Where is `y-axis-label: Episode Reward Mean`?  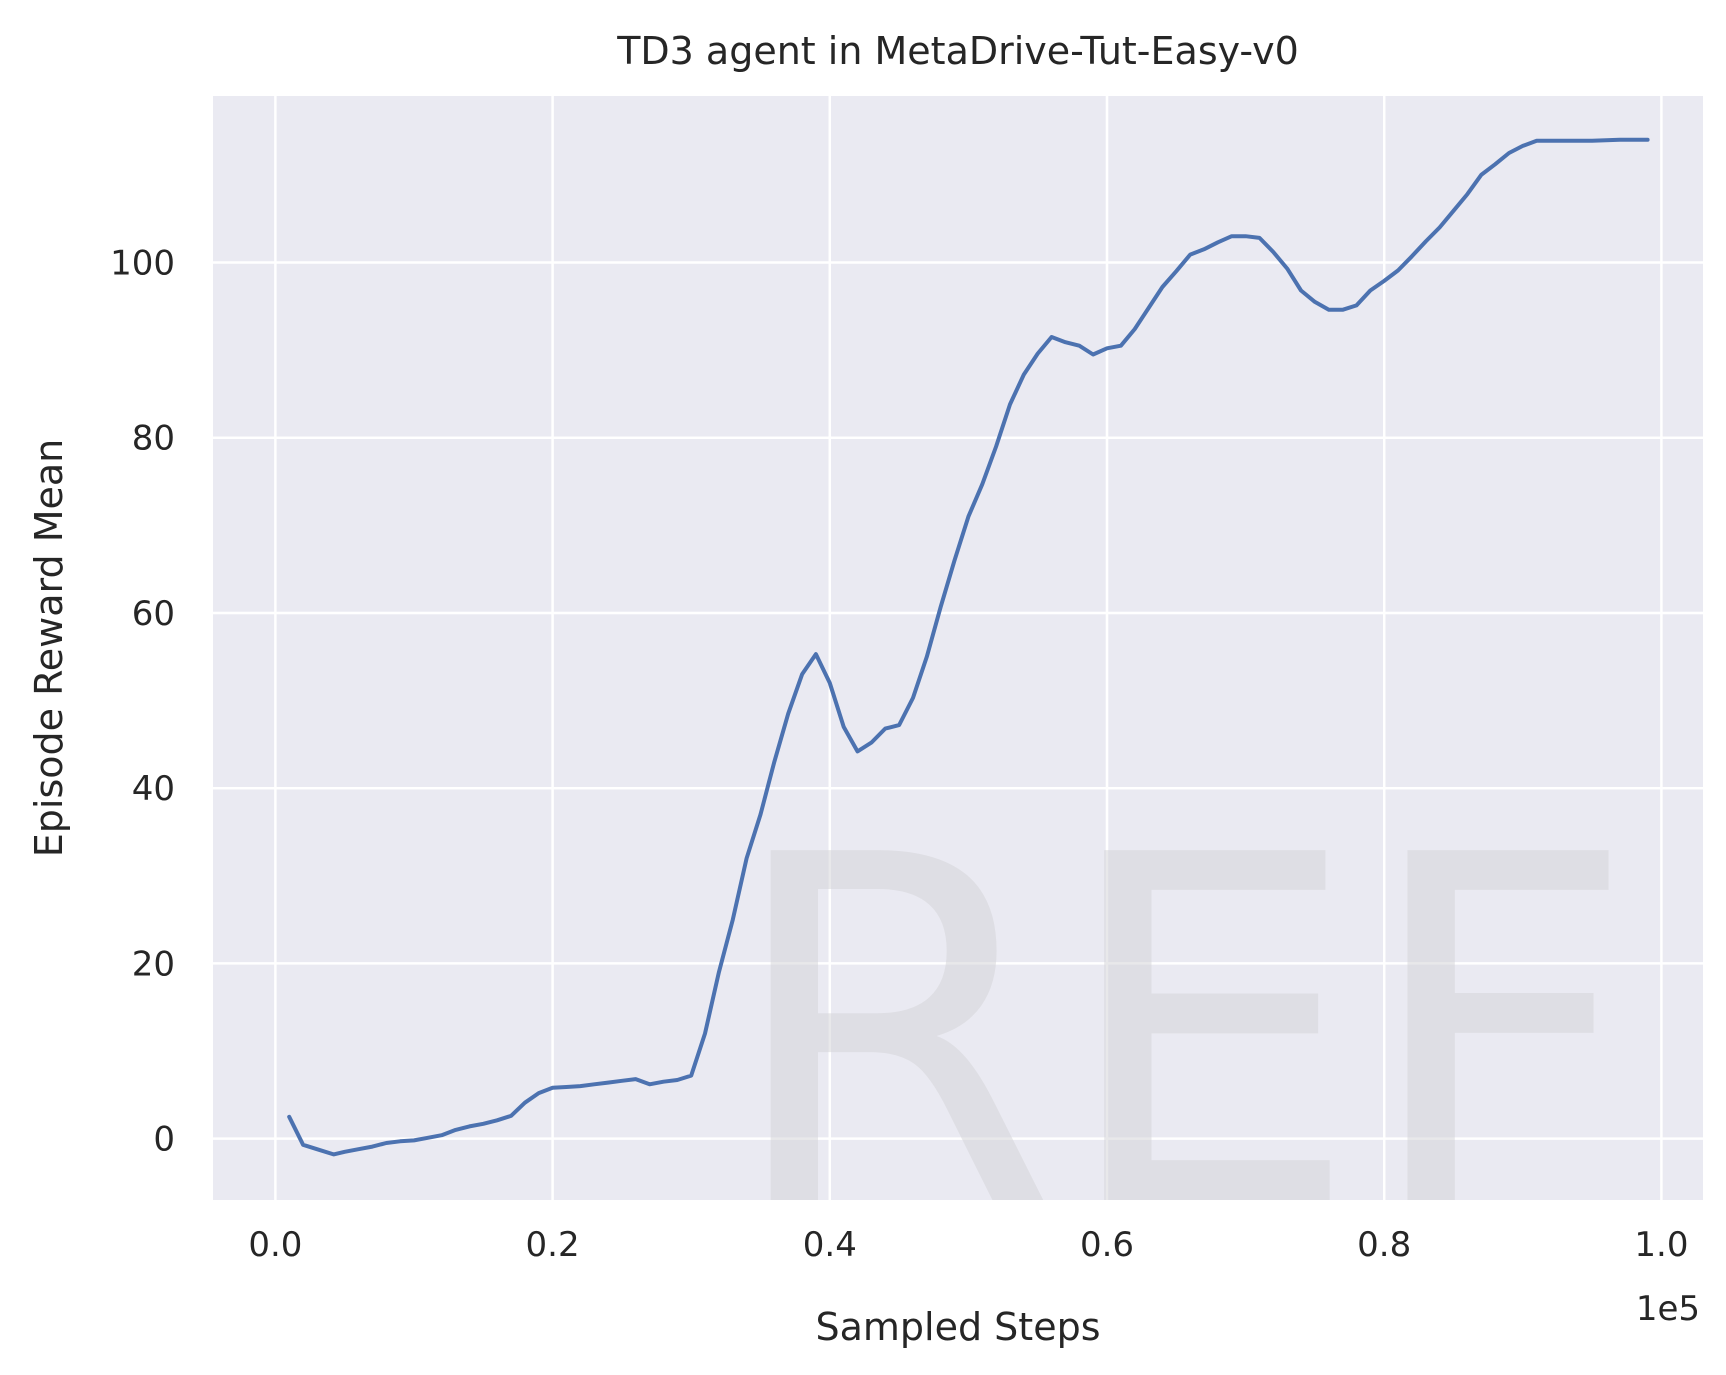 y-axis-label: Episode Reward Mean is located at coordinates (49, 648).